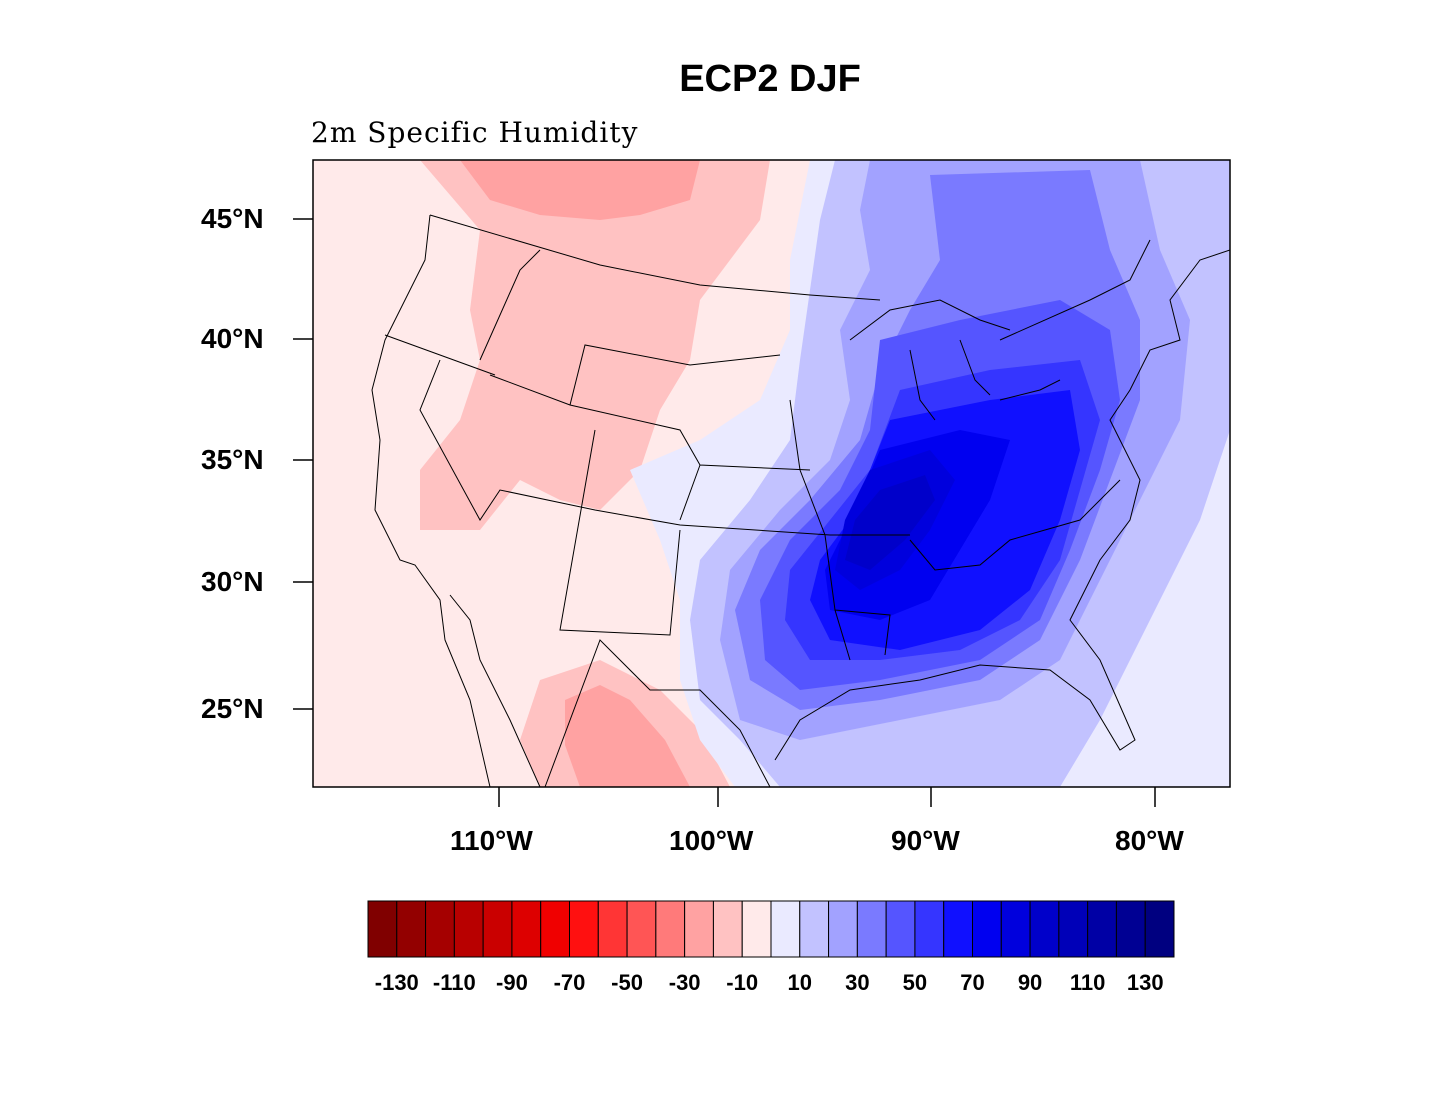 This screenshot has height=1105, width=1430. Describe the element at coordinates (396, 982) in the screenshot. I see `colorbar-label: -130` at that location.